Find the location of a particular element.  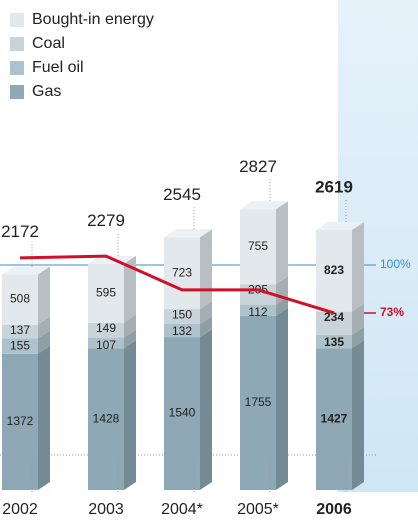

segment-label: 1427 is located at coordinates (334, 418).